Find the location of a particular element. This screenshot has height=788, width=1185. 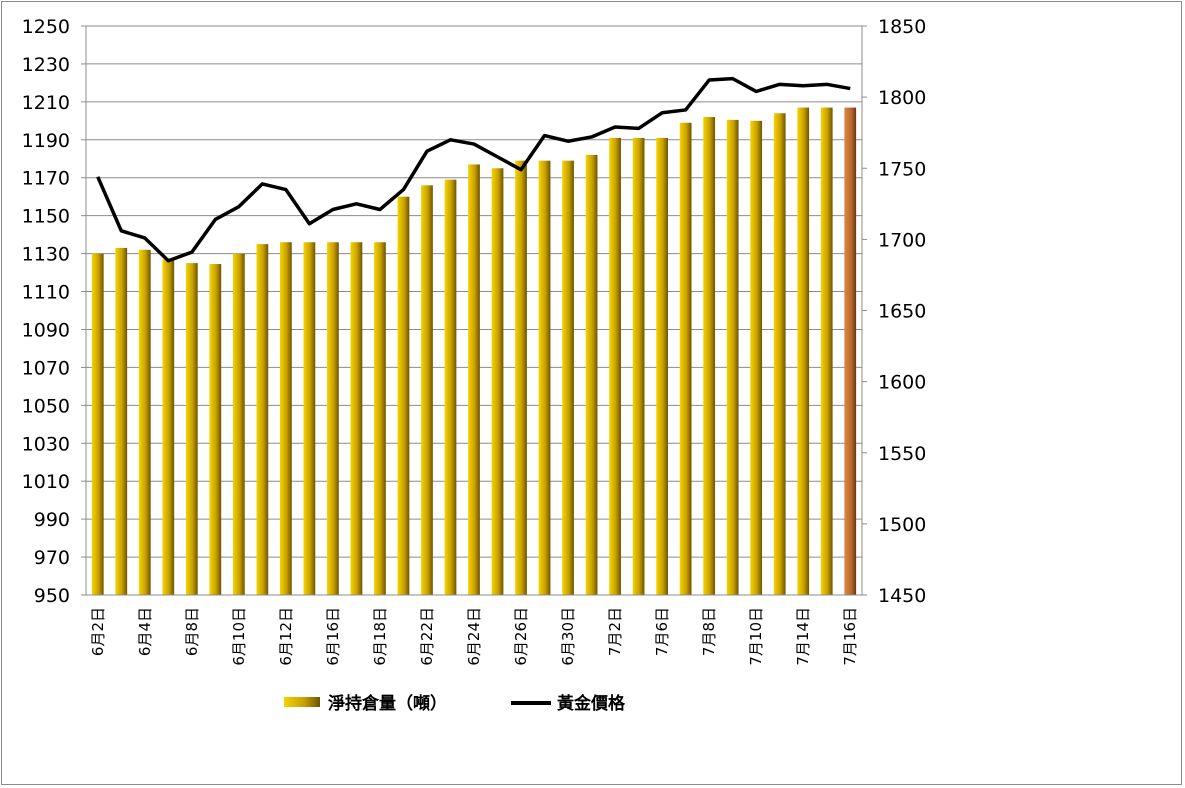

y2-tick-label: 1450 is located at coordinates (902, 596).